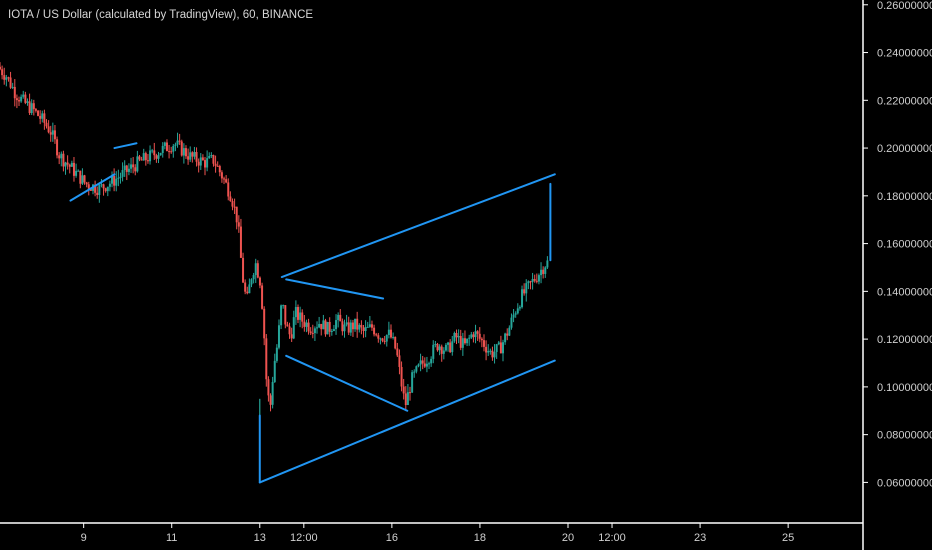 The width and height of the screenshot is (932, 550). What do you see at coordinates (612, 538) in the screenshot?
I see `x-tick-label: 12:00` at bounding box center [612, 538].